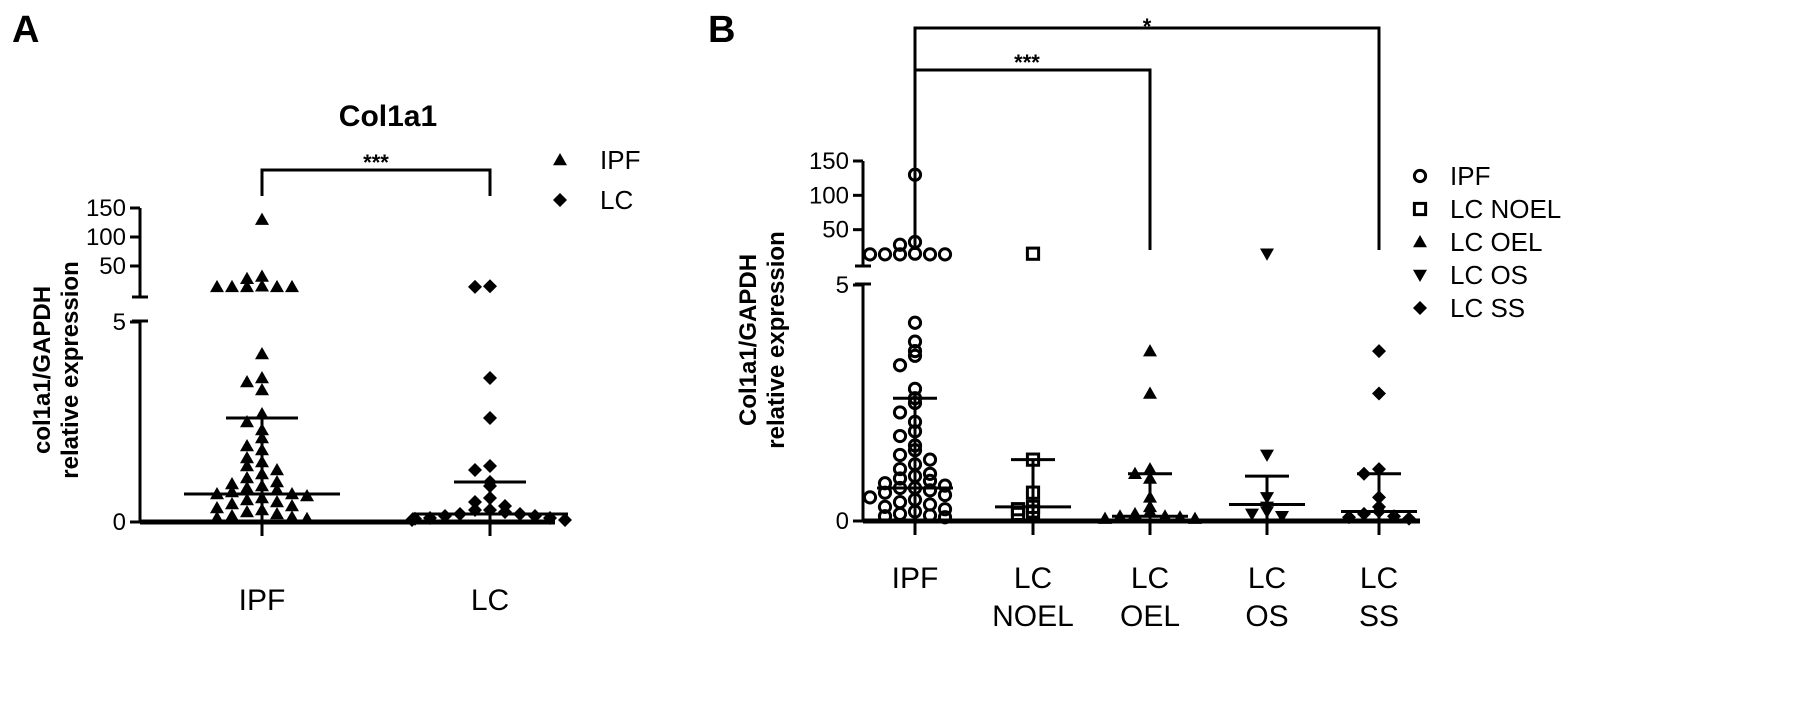 The width and height of the screenshot is (1795, 726). What do you see at coordinates (1033, 616) in the screenshot?
I see `panel-b-x-tick-label: NOEL` at bounding box center [1033, 616].